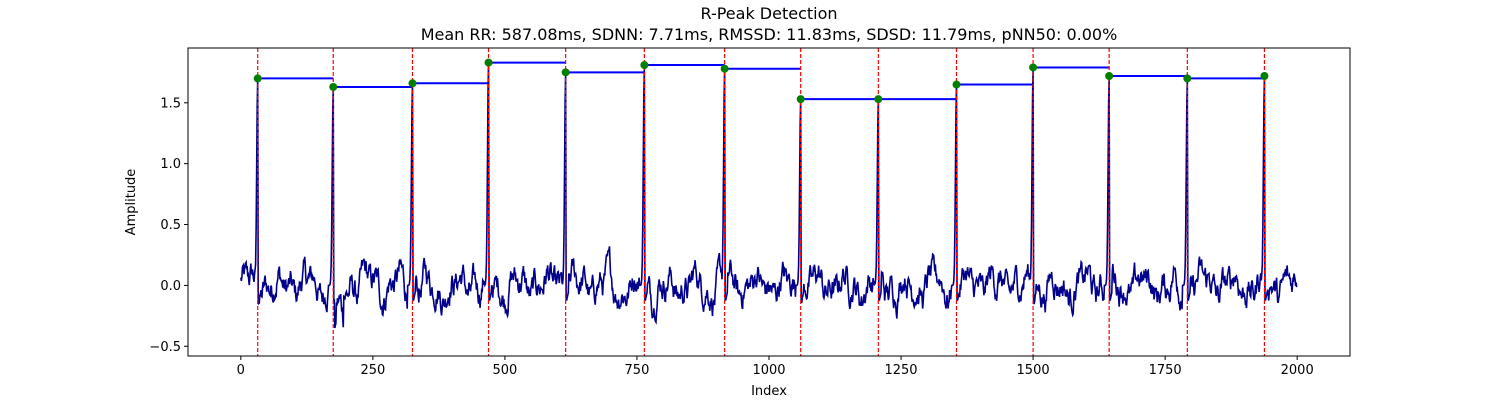 The height and width of the screenshot is (400, 1500). What do you see at coordinates (1033, 370) in the screenshot?
I see `x-tick-label: 1500` at bounding box center [1033, 370].